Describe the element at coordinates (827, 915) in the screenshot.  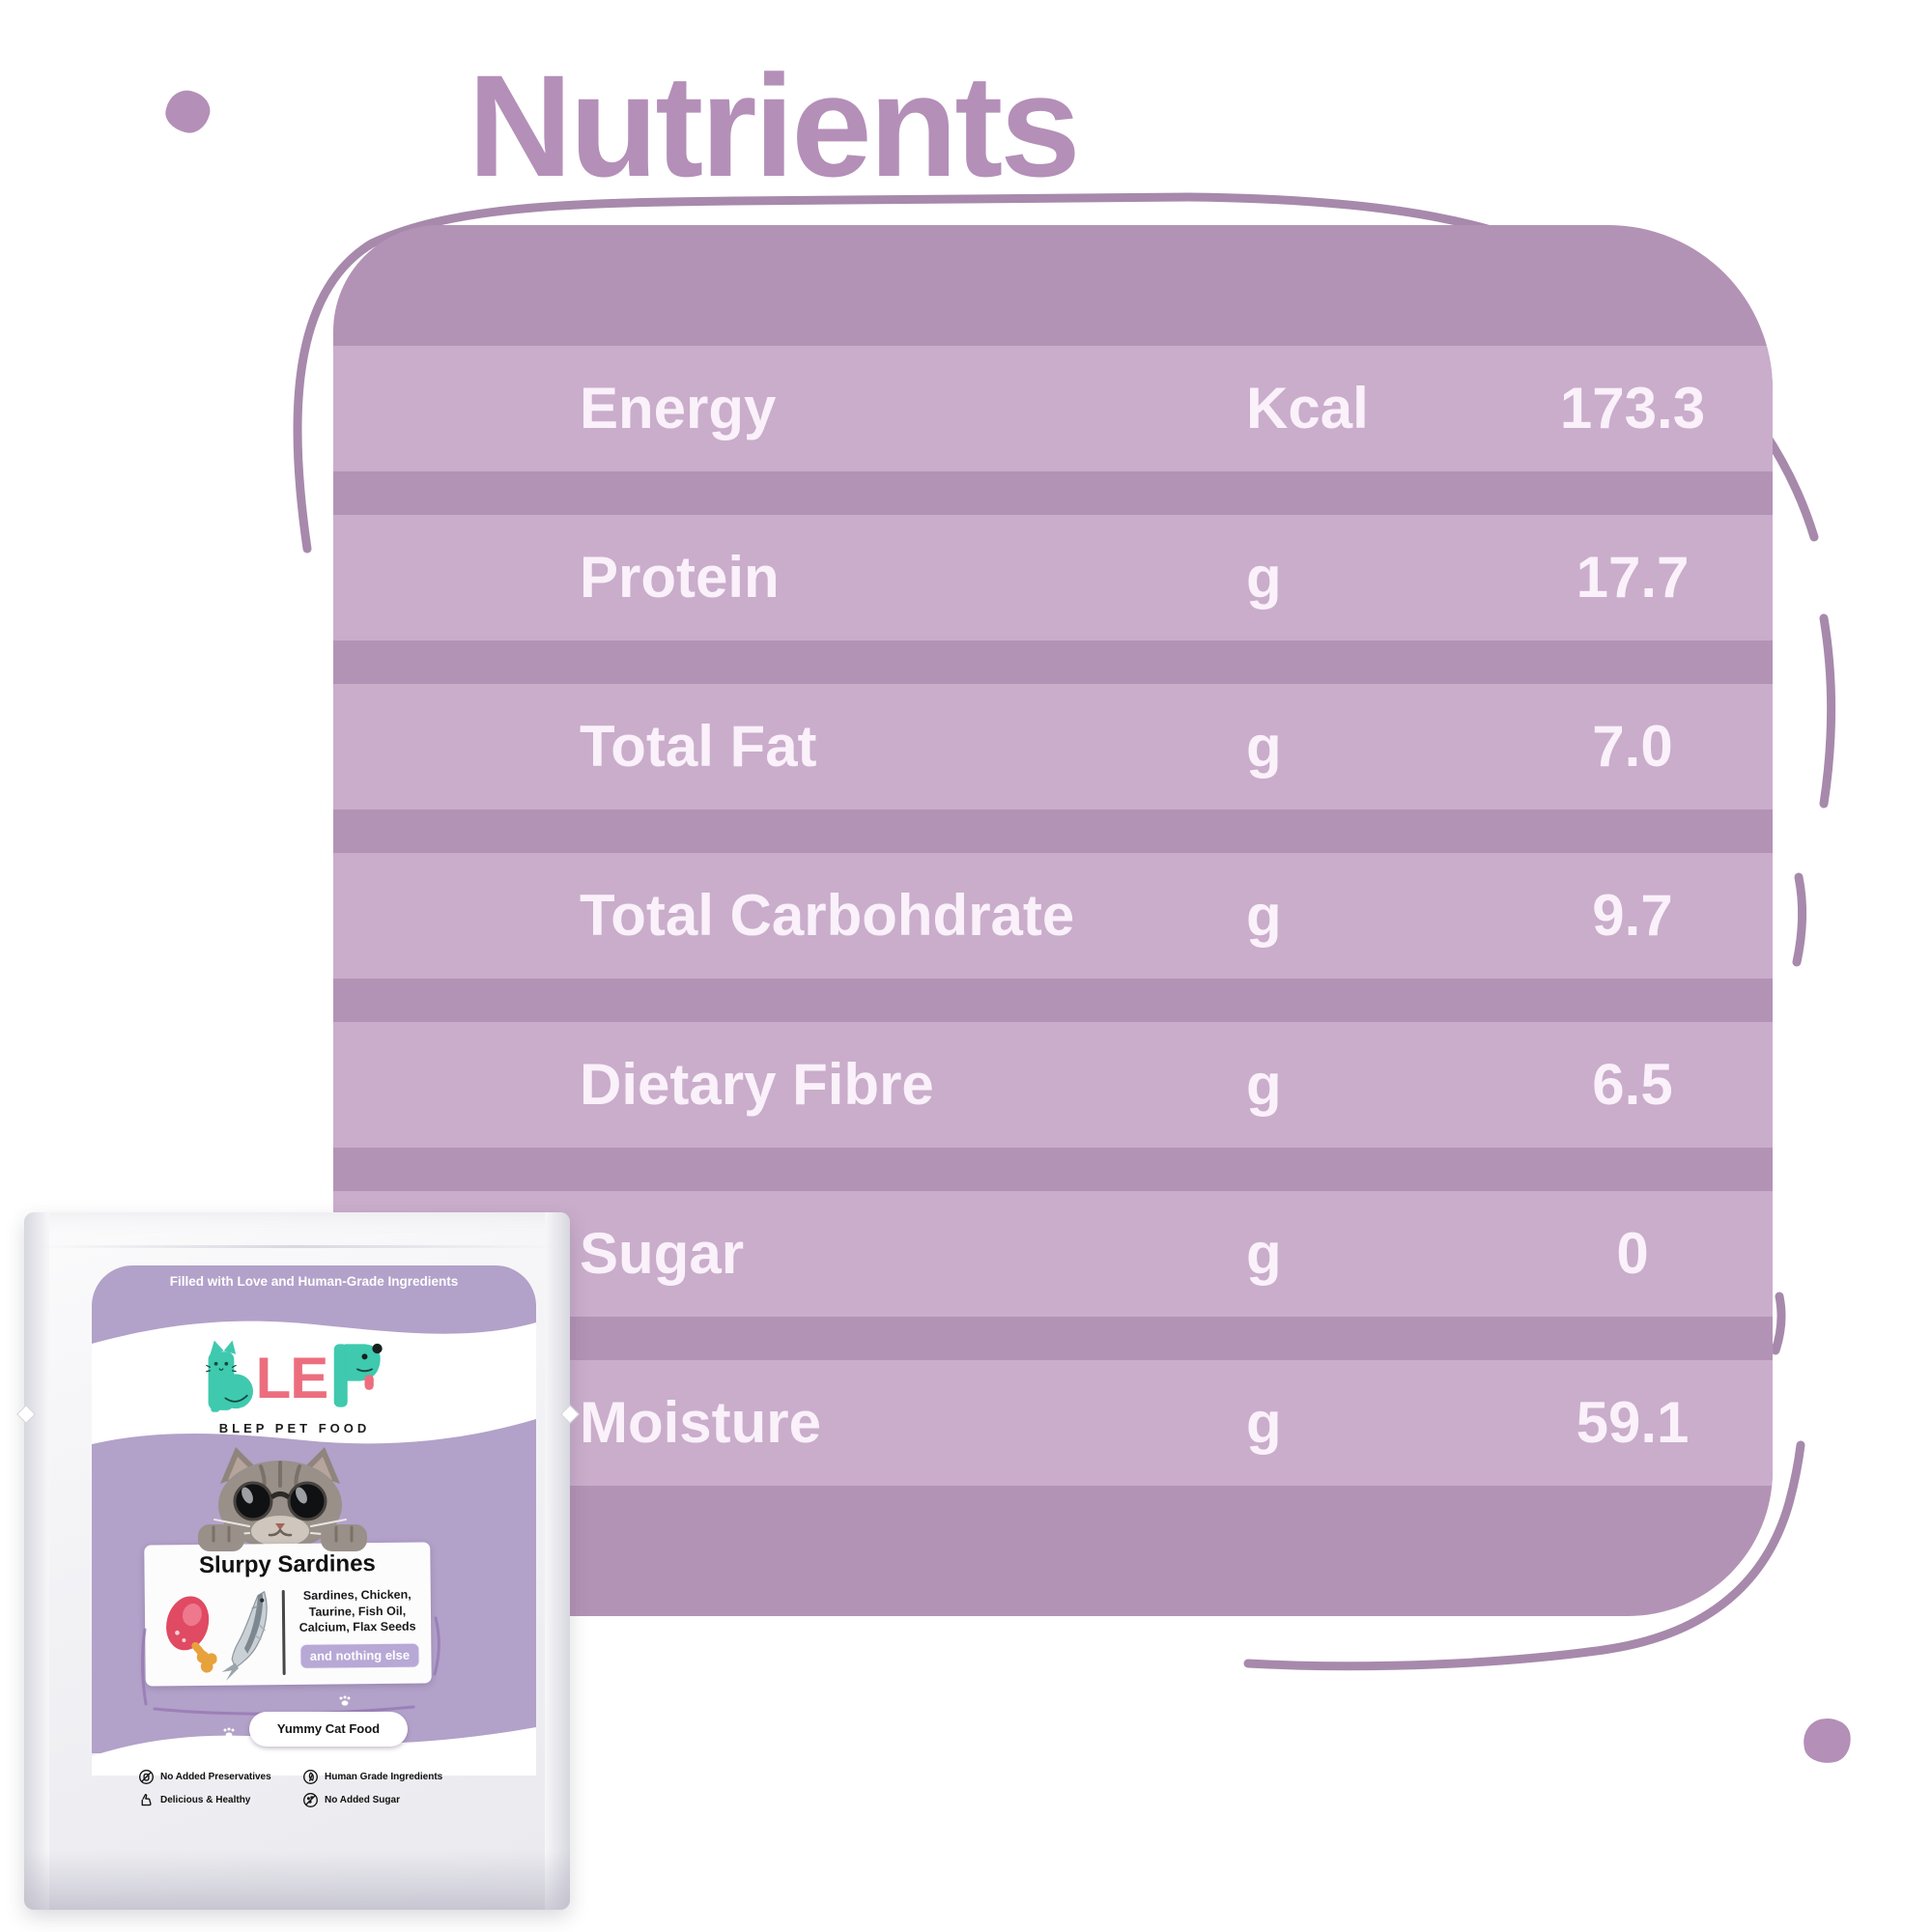
I see `row-label: Total Carbohdrate` at that location.